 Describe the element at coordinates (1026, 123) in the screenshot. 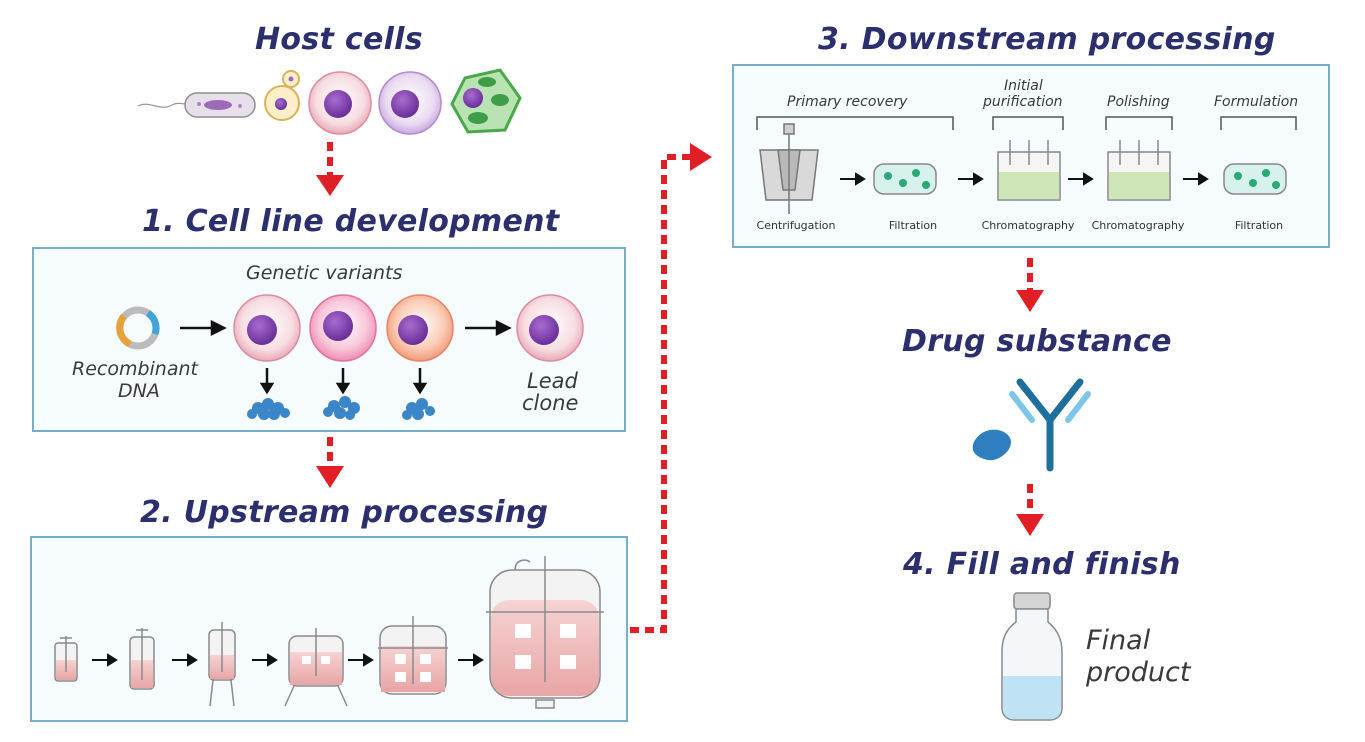

I see `stage-brackets` at that location.